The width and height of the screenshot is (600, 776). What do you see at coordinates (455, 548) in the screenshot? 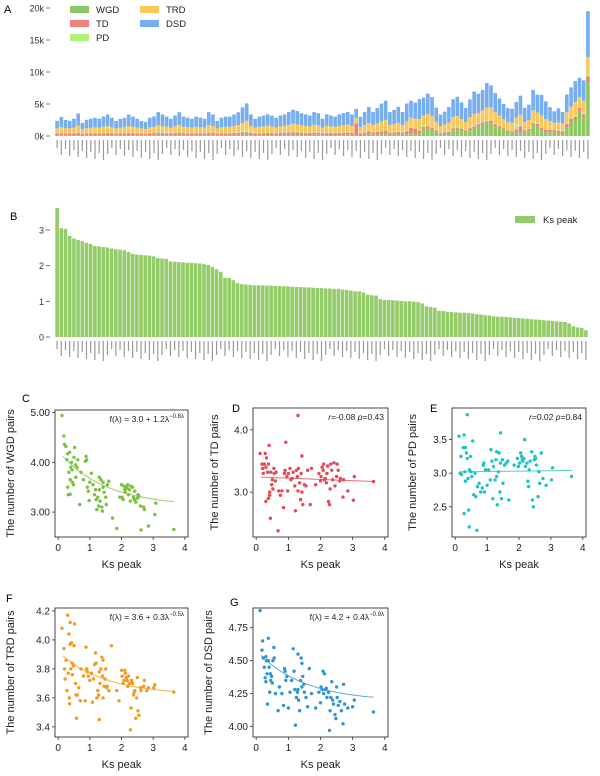
I see `x-tick-label: 0` at bounding box center [455, 548].